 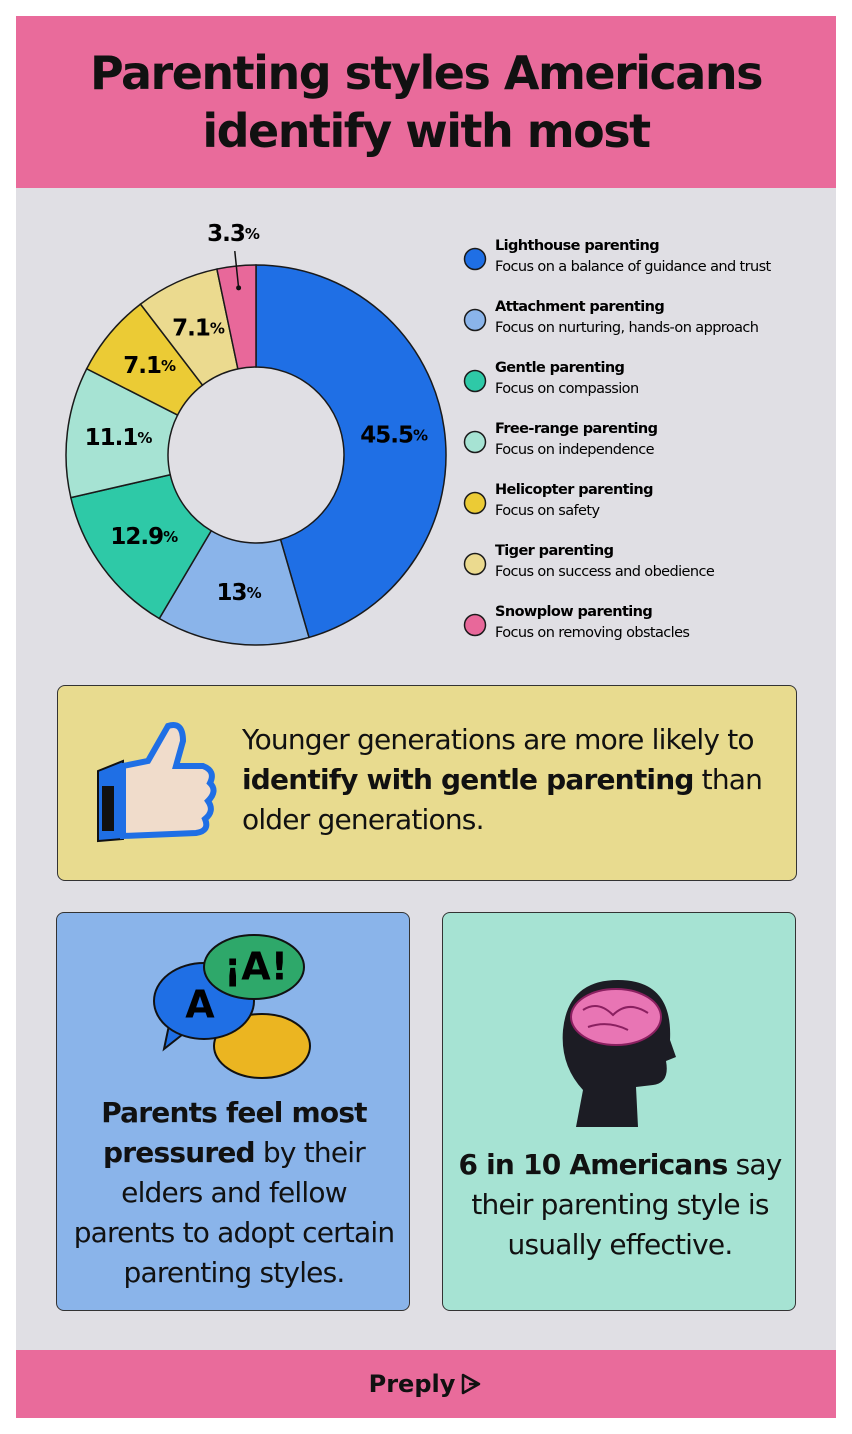 I want to click on legend-label: Attachment parenting, so click(x=579, y=307).